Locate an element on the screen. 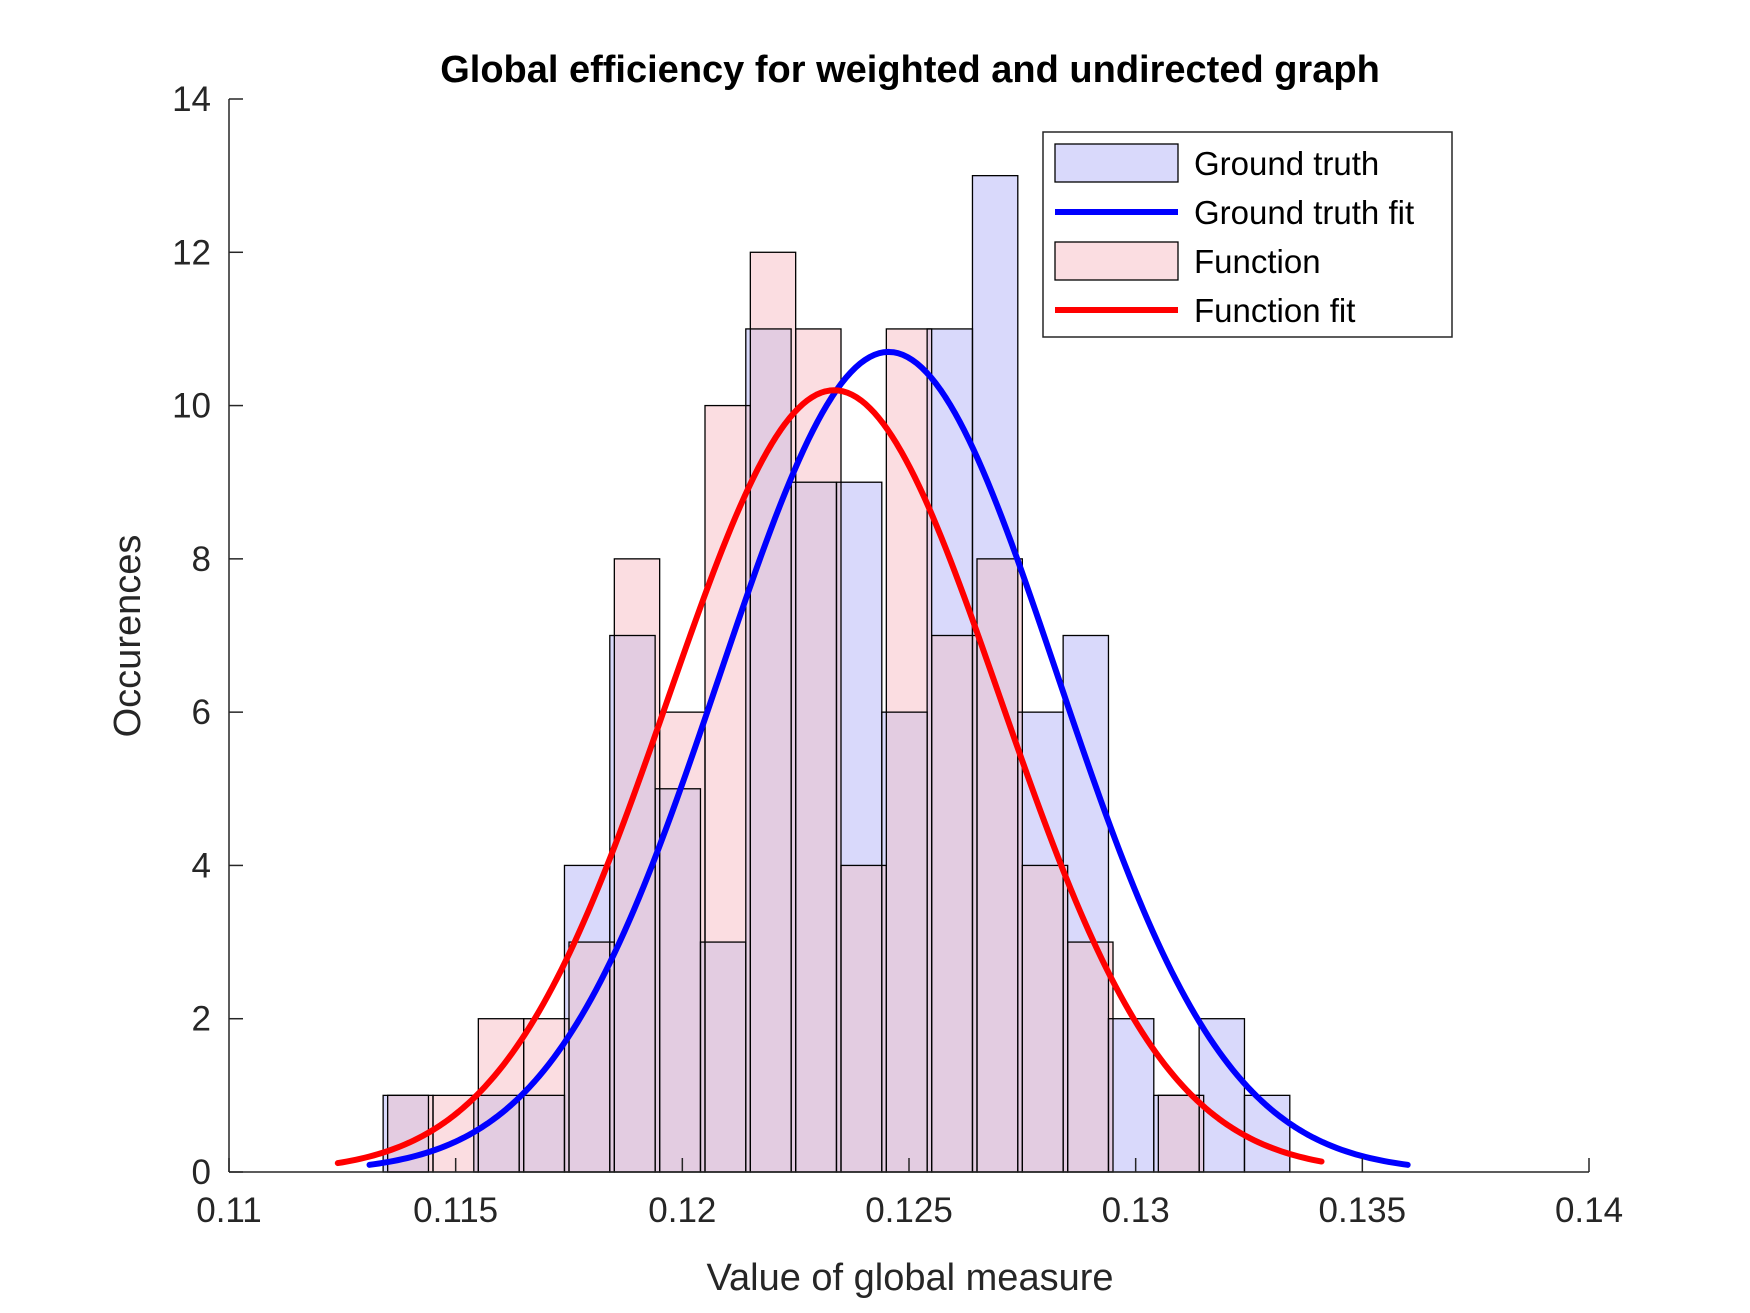  y-tick-label: 8 is located at coordinates (201, 559).